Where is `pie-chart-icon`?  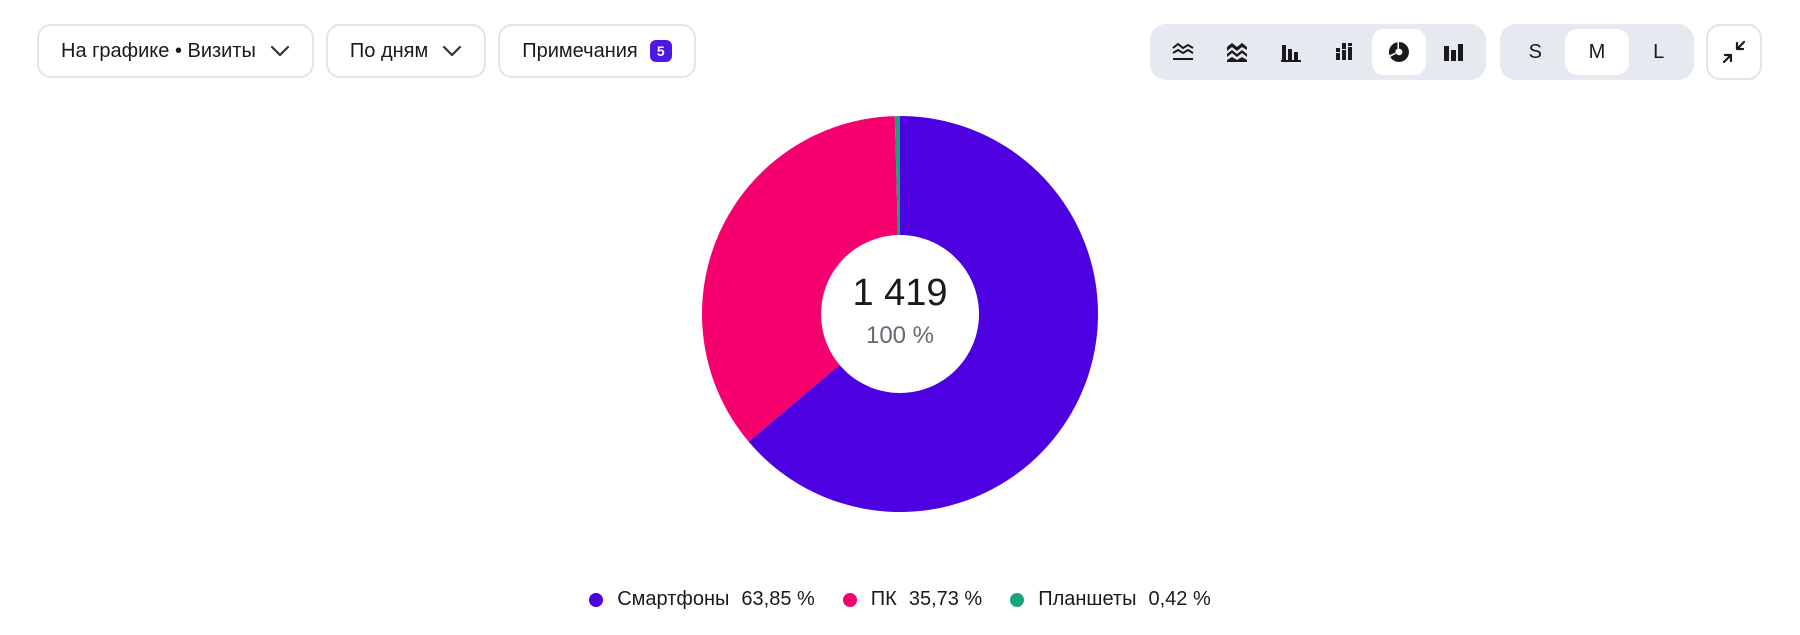
pie-chart-icon is located at coordinates (1398, 52).